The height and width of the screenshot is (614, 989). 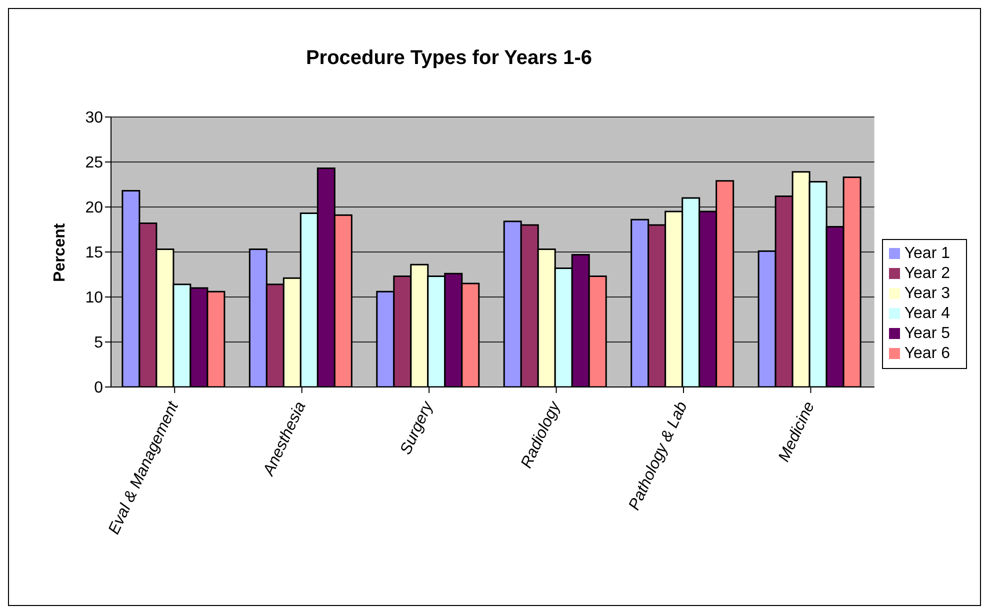 What do you see at coordinates (94, 208) in the screenshot?
I see `y-tick-label: 20` at bounding box center [94, 208].